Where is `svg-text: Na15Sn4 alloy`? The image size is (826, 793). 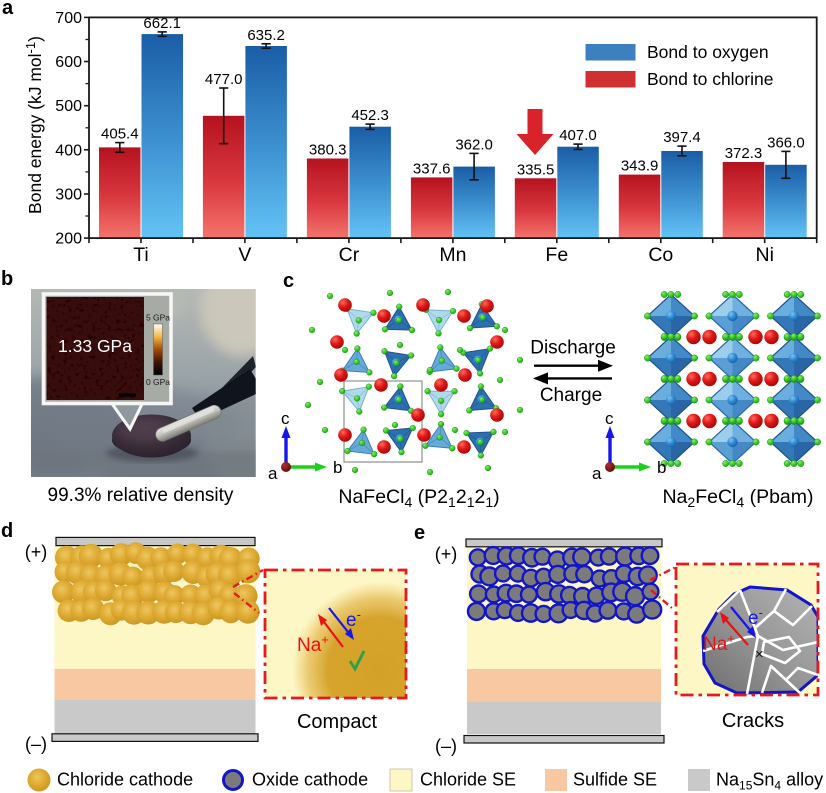 svg-text: Na15Sn4 alloy is located at coordinates (769, 781).